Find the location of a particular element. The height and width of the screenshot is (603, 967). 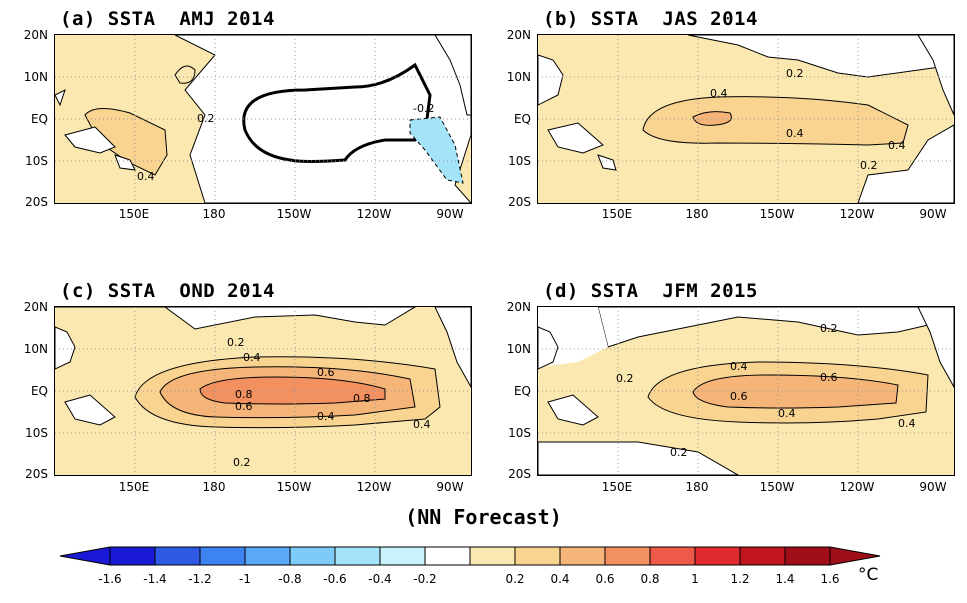

panel-c-map: 0.2 0.4 0.6 0.8 0.8 0.6 0.4 0.4 0.2 is located at coordinates (263, 391).